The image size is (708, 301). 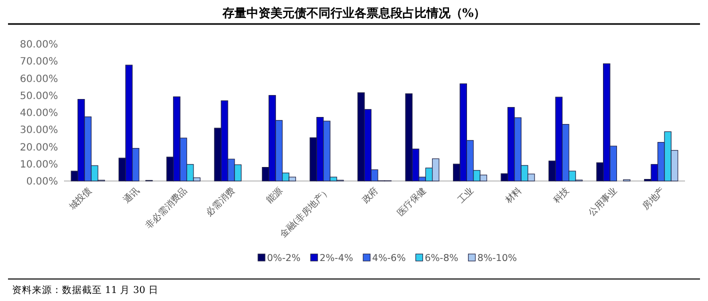 What do you see at coordinates (389, 258) in the screenshot?
I see `legend-label: 4%-6%` at bounding box center [389, 258].